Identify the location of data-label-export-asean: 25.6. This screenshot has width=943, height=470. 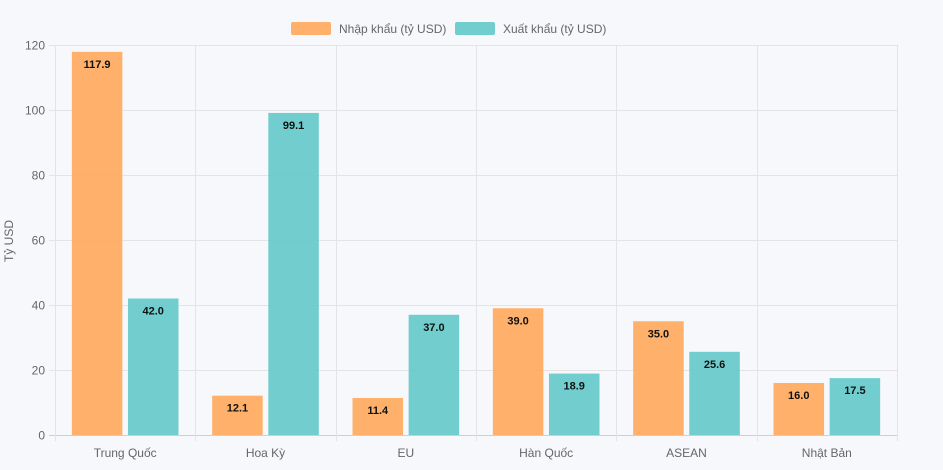
(714, 365).